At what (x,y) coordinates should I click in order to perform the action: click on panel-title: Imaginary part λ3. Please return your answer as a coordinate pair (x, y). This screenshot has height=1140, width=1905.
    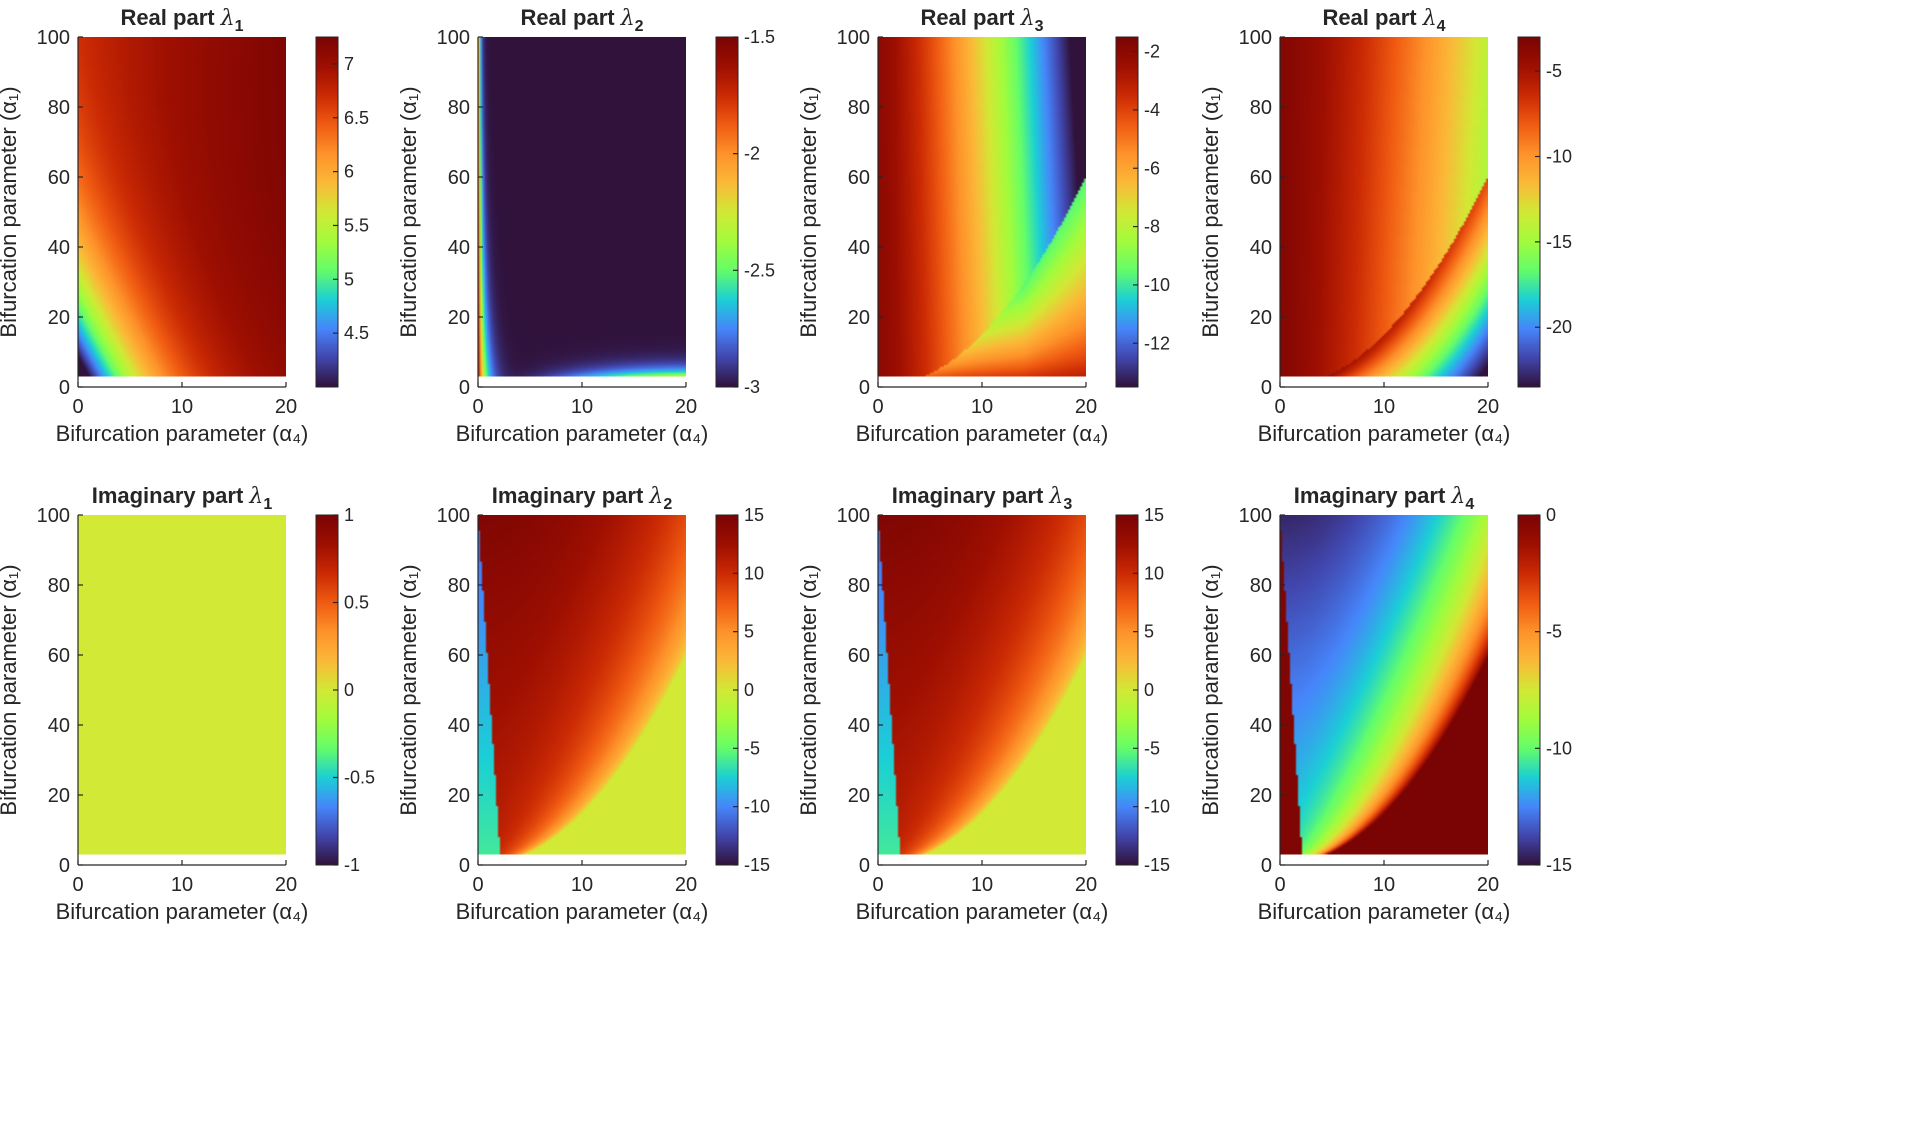
    Looking at the image, I should click on (982, 498).